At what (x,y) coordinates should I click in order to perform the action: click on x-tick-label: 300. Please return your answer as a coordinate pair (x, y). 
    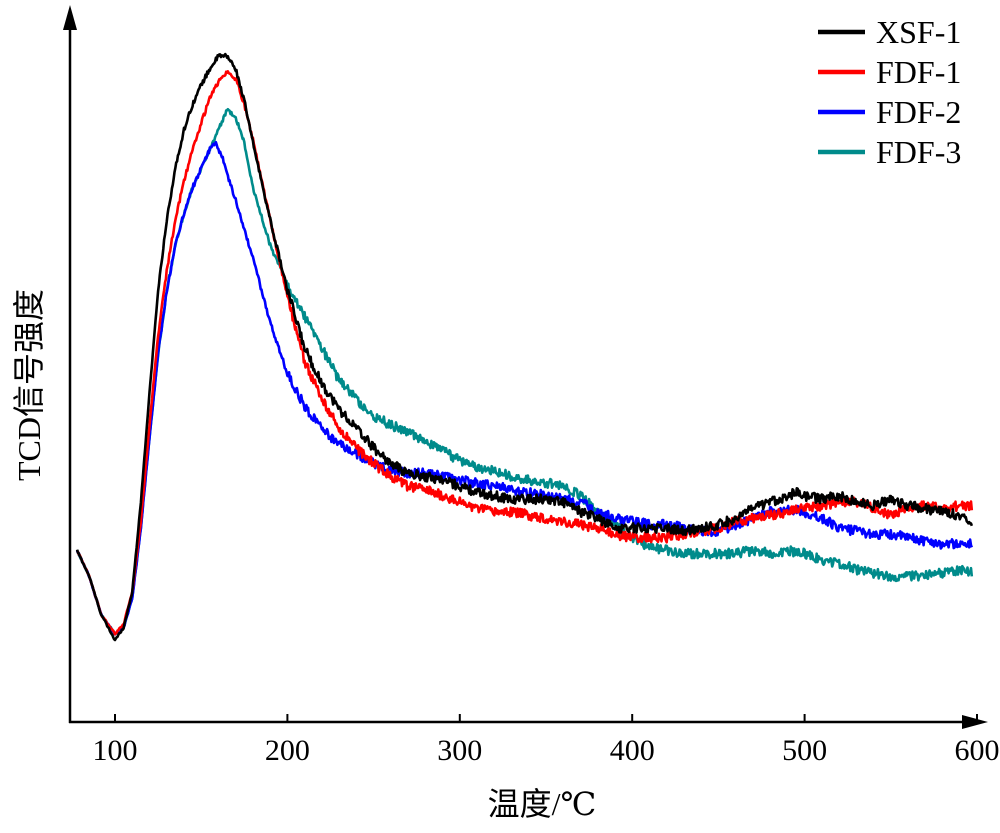
    Looking at the image, I should click on (459, 750).